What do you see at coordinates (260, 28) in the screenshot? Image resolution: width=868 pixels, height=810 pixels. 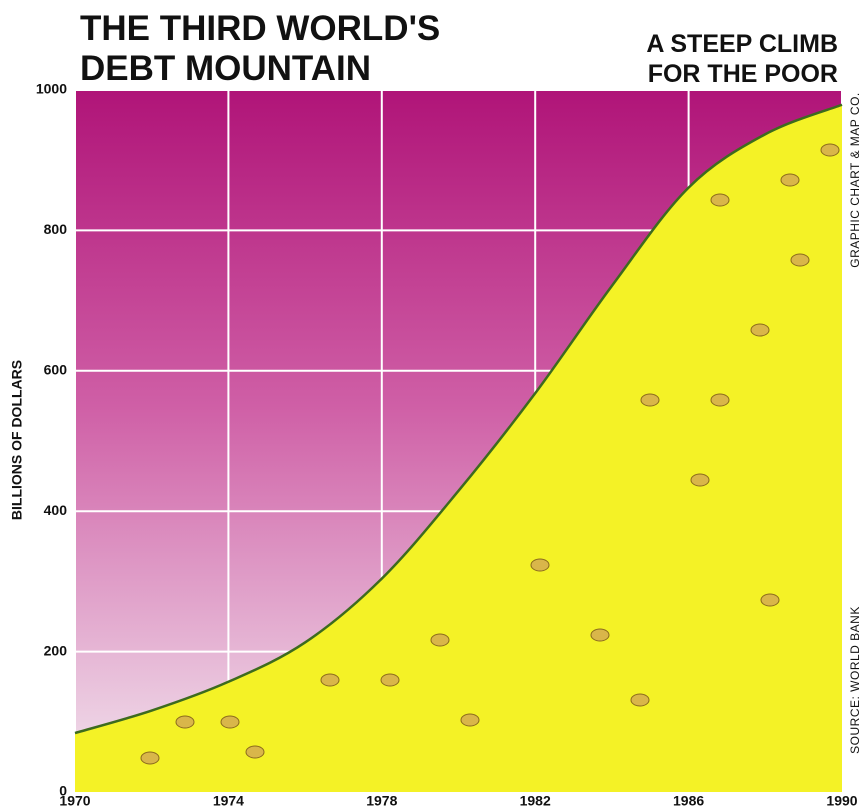 I see `chart-title: THE THIRD WORLD'S` at bounding box center [260, 28].